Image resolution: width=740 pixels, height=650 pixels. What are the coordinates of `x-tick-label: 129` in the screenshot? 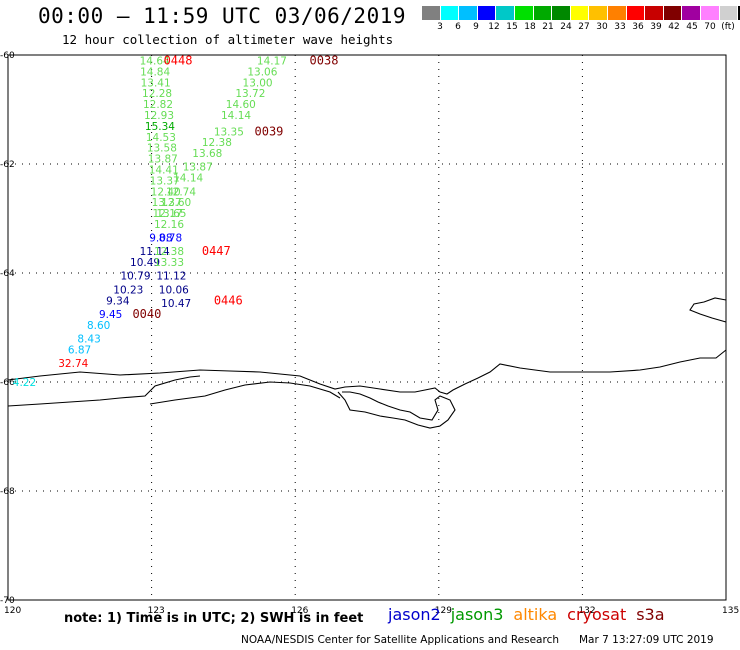 It's located at (443, 611).